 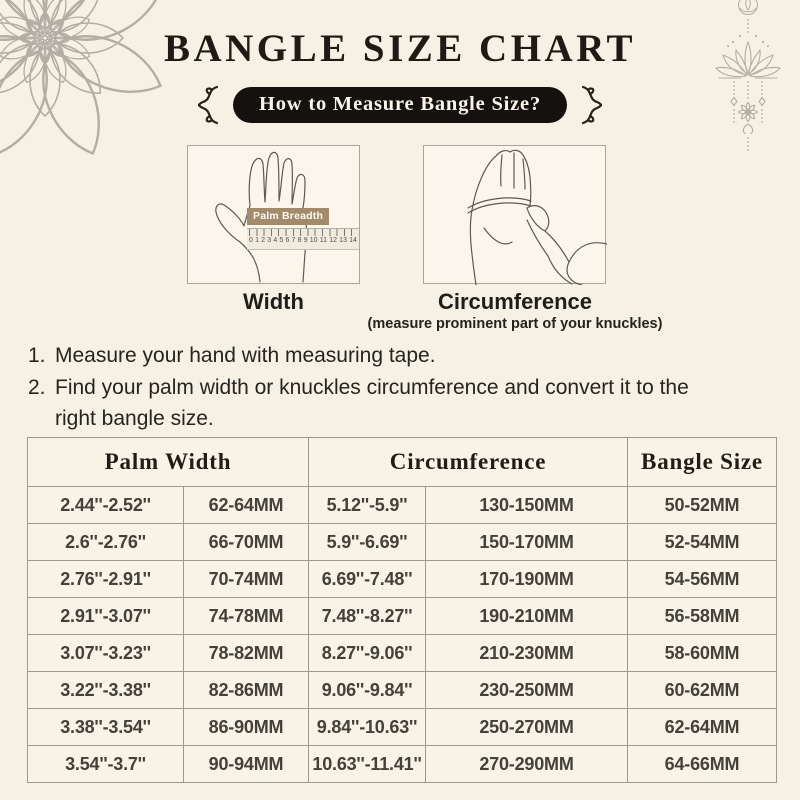 I want to click on table-cell: 58-60MM, so click(x=702, y=653).